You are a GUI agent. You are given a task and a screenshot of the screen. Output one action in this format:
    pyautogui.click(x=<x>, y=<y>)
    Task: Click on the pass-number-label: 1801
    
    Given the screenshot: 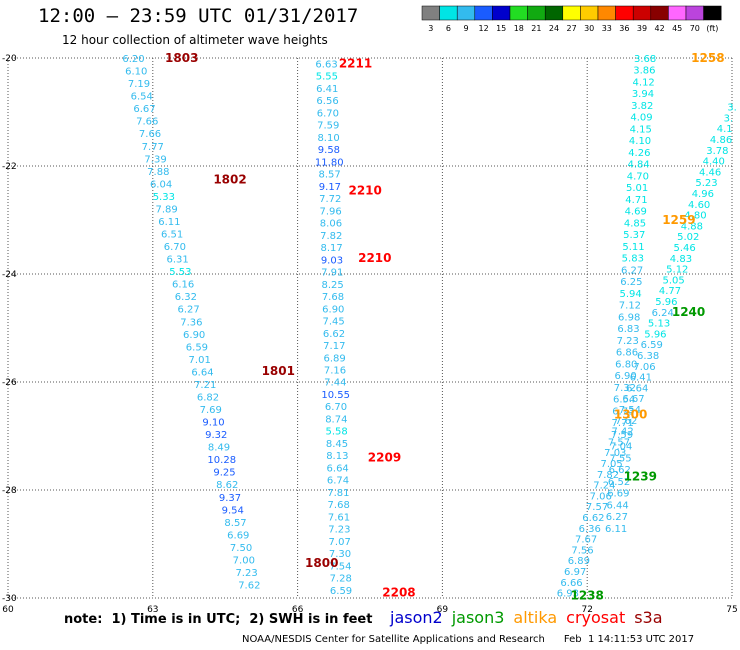 What is the action you would take?
    pyautogui.click(x=278, y=371)
    